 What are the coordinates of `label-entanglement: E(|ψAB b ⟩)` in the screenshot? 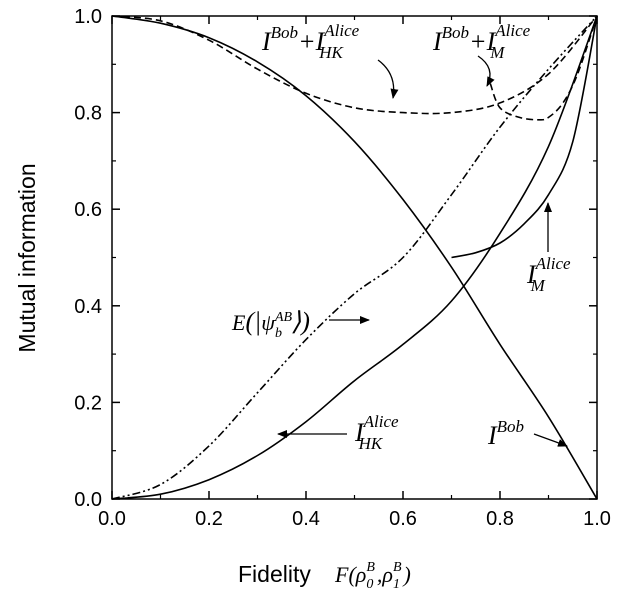 It's located at (270, 324).